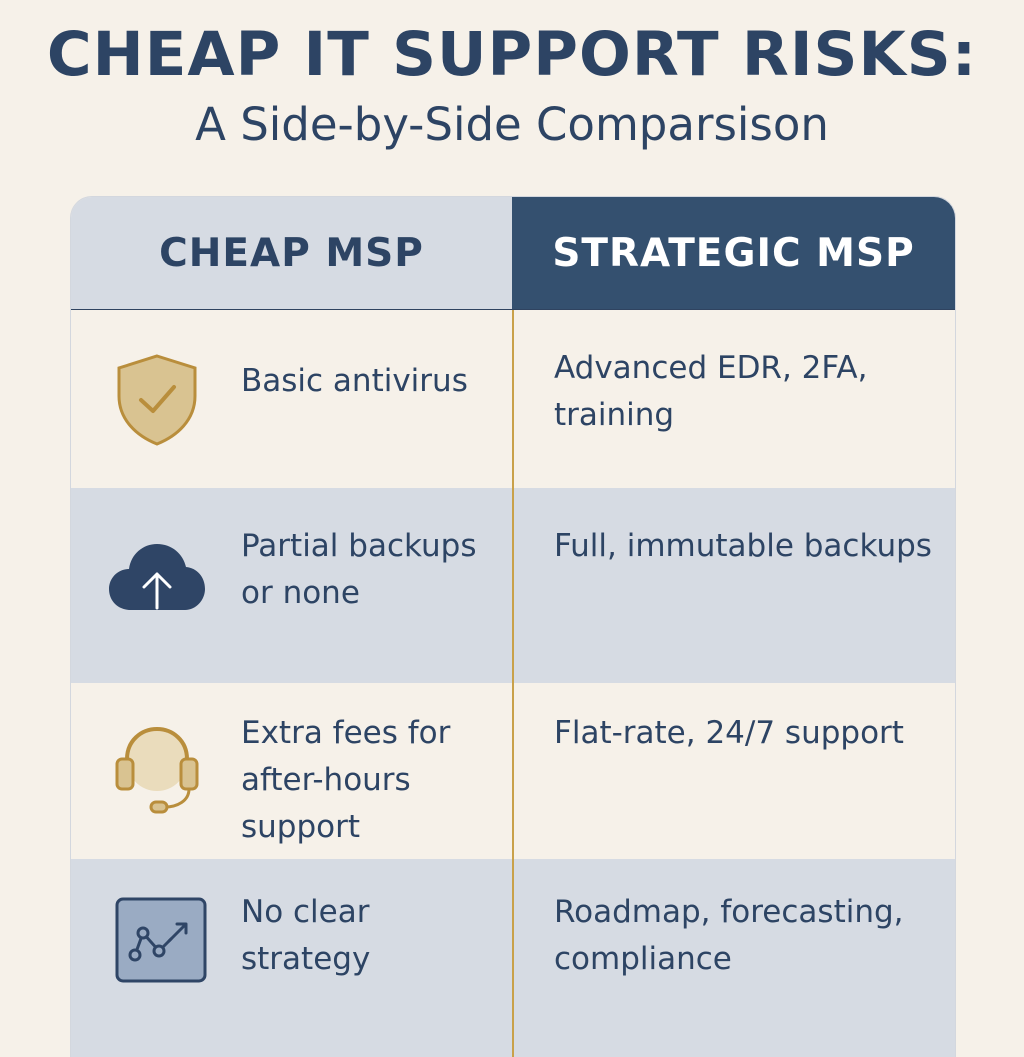  What do you see at coordinates (291, 254) in the screenshot?
I see `column-header-cheap-msp: CHEAP MSP` at bounding box center [291, 254].